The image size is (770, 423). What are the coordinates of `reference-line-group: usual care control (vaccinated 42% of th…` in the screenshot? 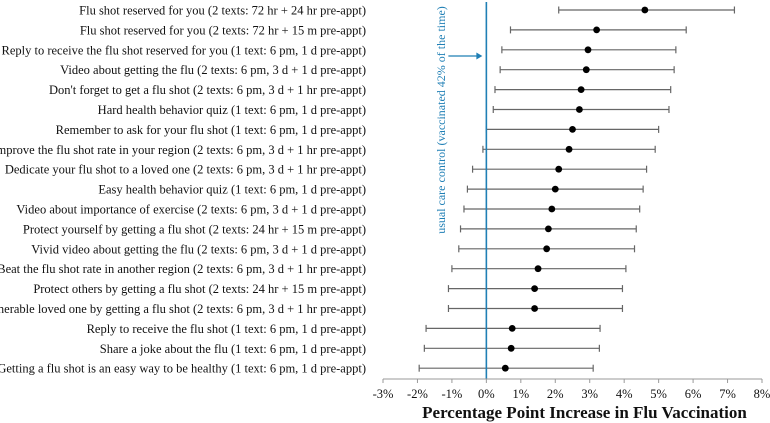 It's located at (461, 190).